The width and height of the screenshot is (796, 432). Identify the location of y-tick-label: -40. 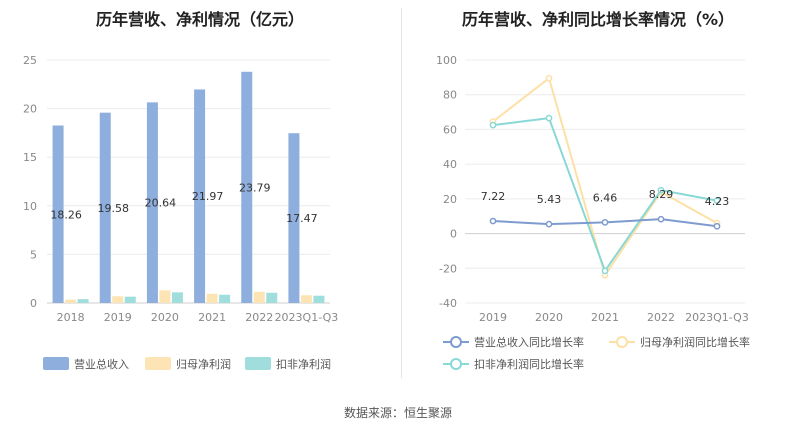
(448, 303).